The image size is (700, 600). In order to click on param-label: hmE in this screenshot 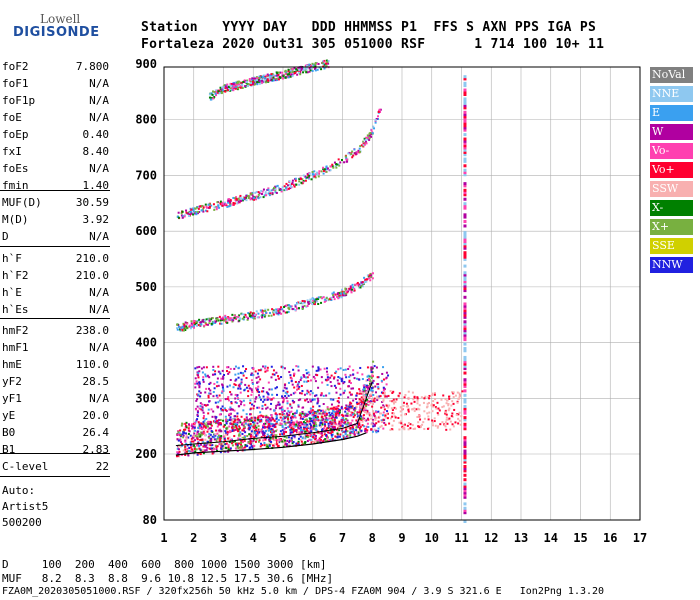, I will do `click(12, 364)`.